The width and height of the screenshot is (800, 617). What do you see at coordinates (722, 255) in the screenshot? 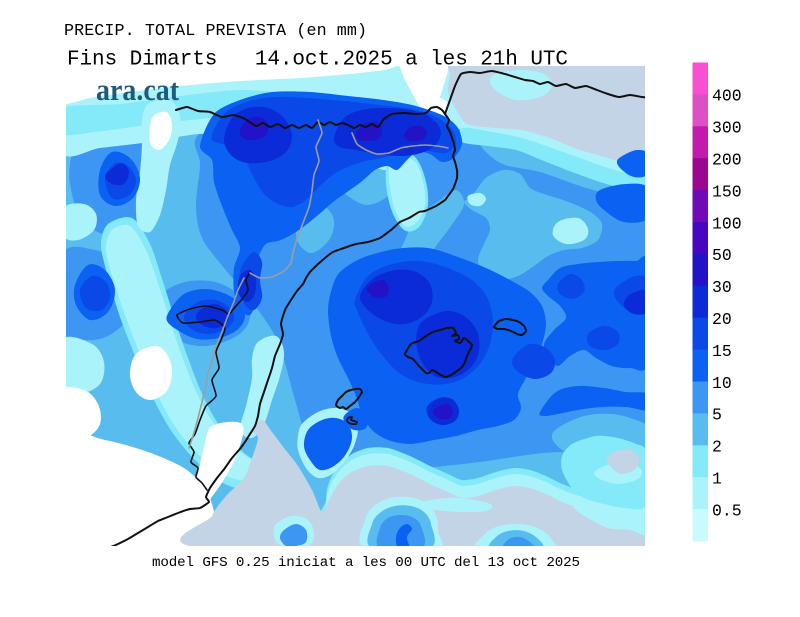
I see `svg-text: 50` at bounding box center [722, 255].